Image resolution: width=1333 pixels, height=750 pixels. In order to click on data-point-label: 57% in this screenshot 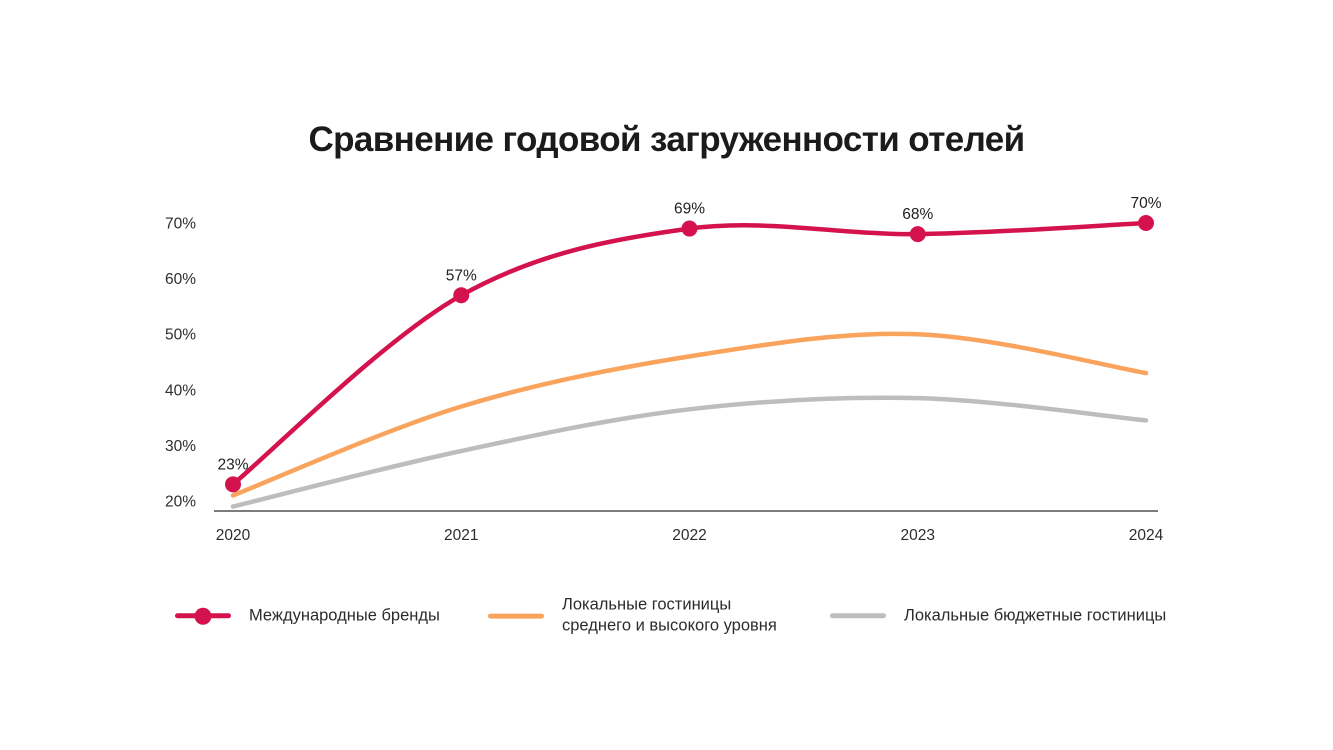, I will do `click(461, 275)`.